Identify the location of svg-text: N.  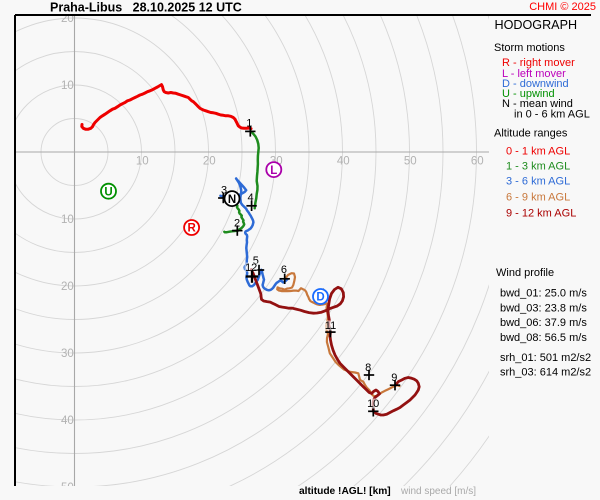
(232, 200).